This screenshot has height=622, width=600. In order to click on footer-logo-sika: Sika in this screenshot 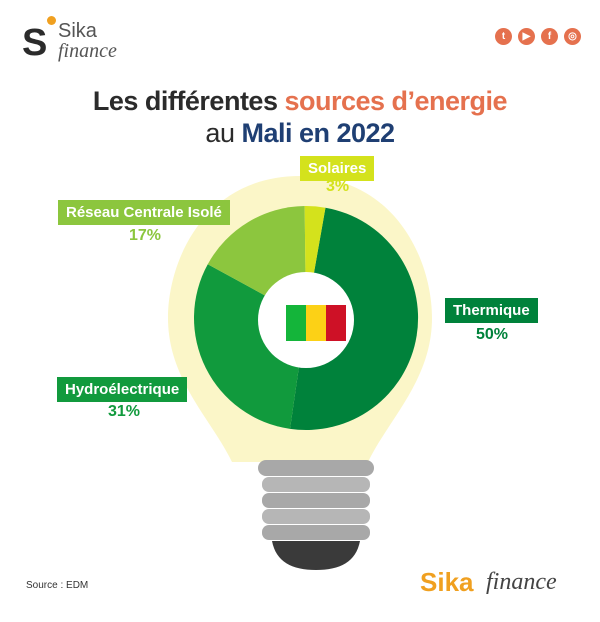, I will do `click(447, 582)`.